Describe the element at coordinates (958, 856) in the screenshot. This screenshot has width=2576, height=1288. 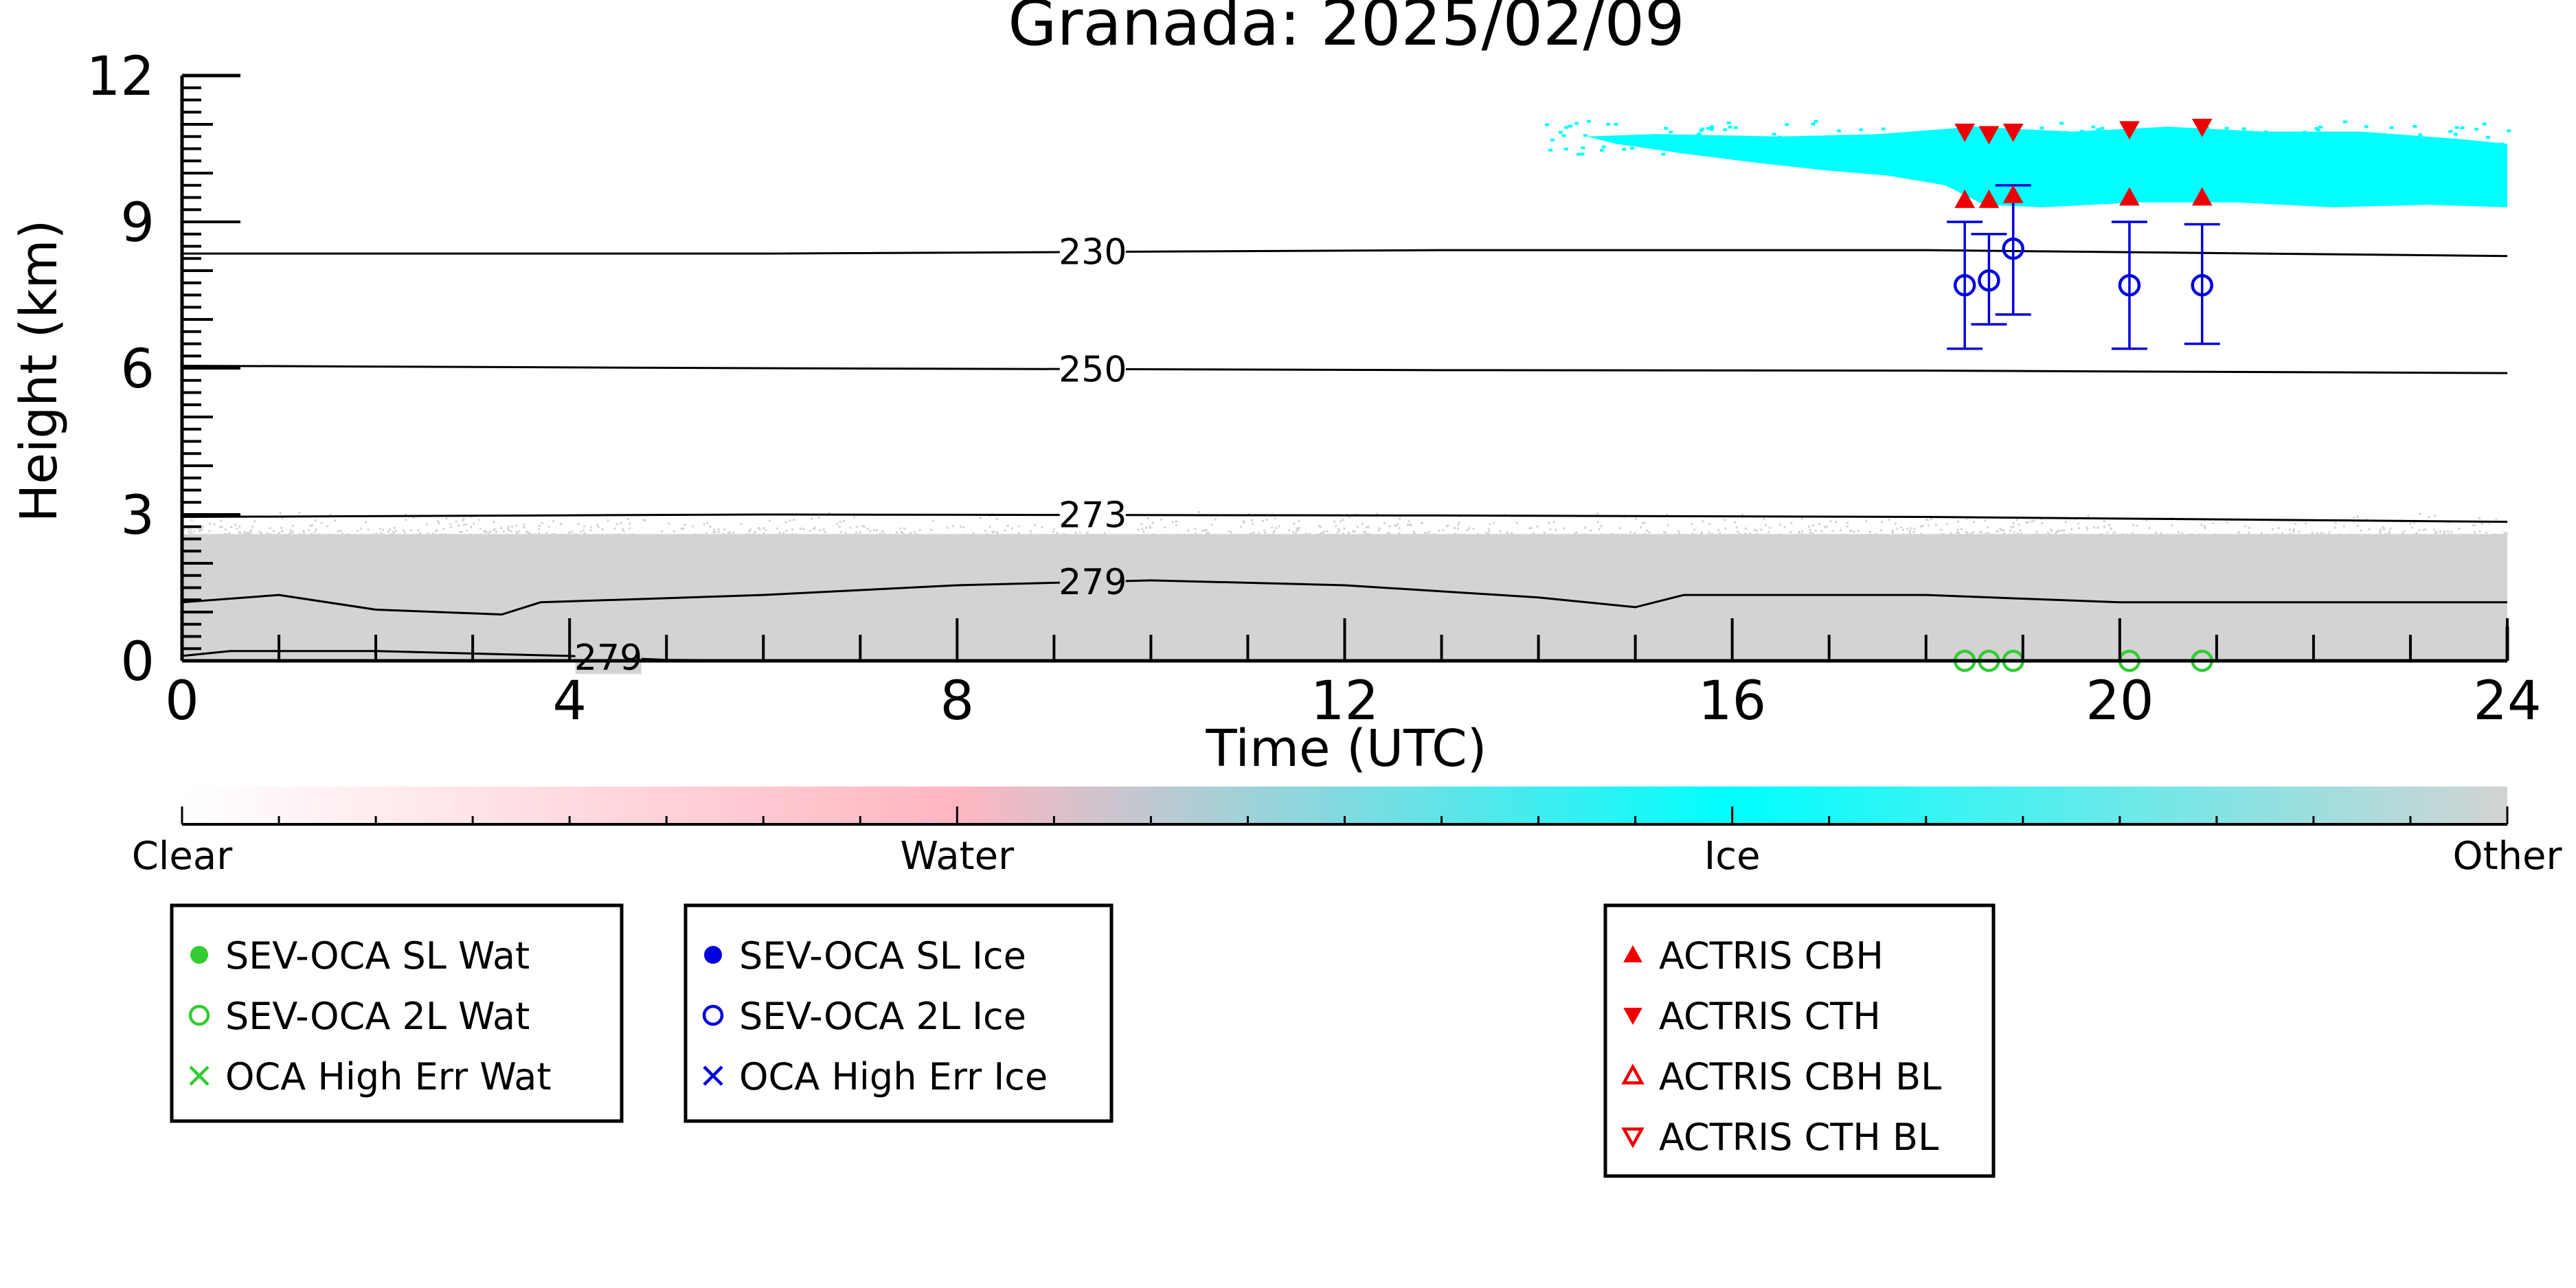
I see `colorbar-label: Water` at that location.